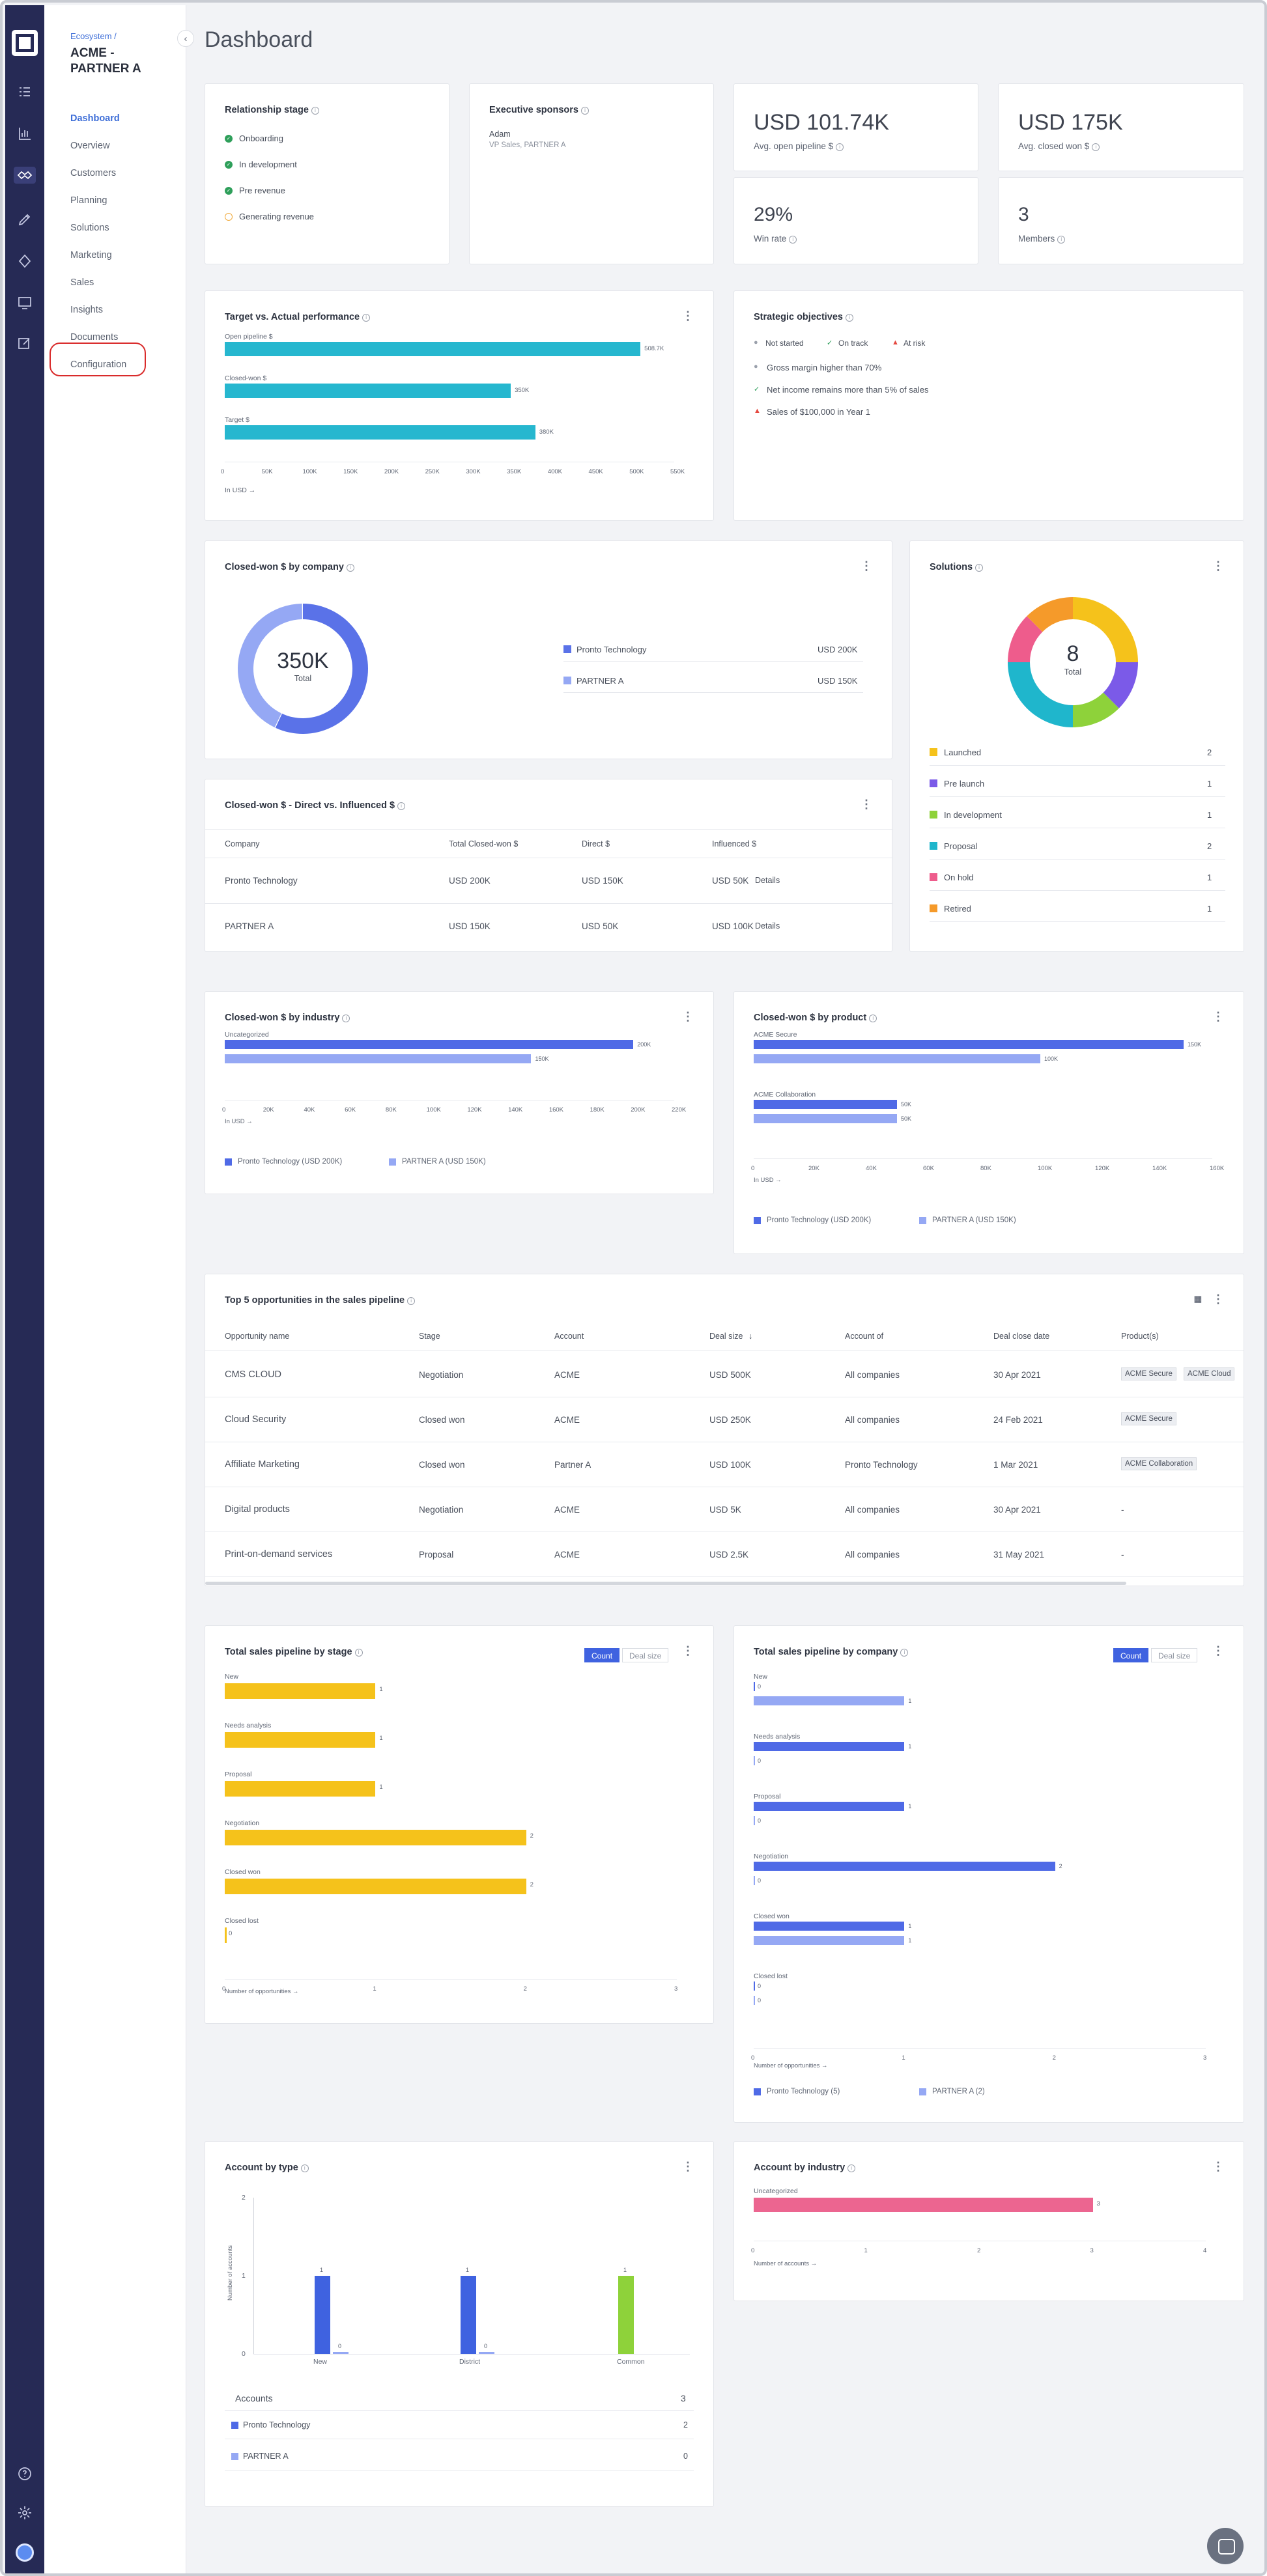  I want to click on sponsor-name: Adam, so click(500, 135).